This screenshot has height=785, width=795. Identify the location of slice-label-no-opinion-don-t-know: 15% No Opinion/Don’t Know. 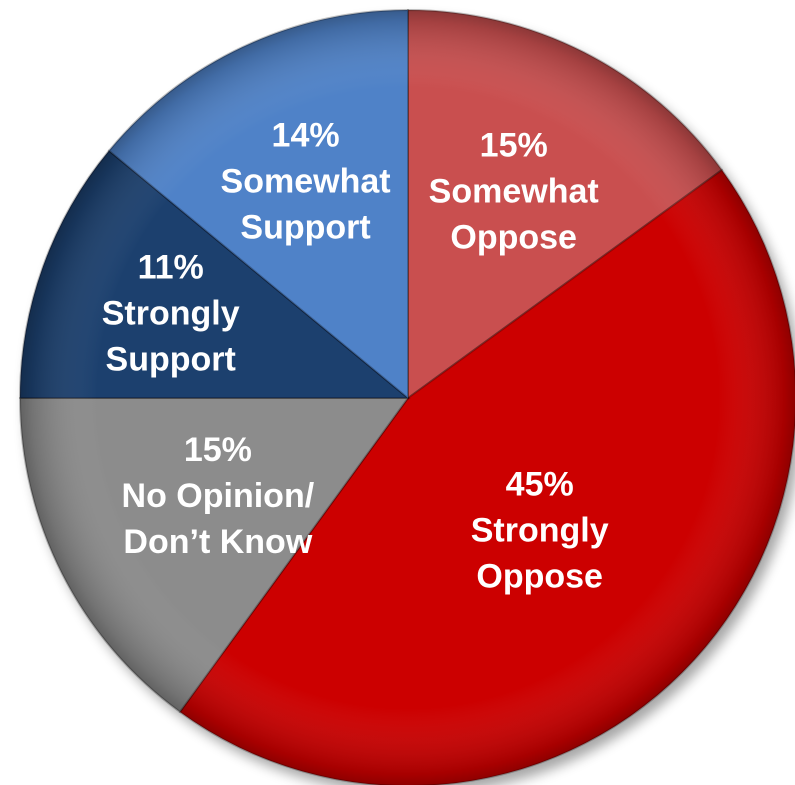
(218, 496).